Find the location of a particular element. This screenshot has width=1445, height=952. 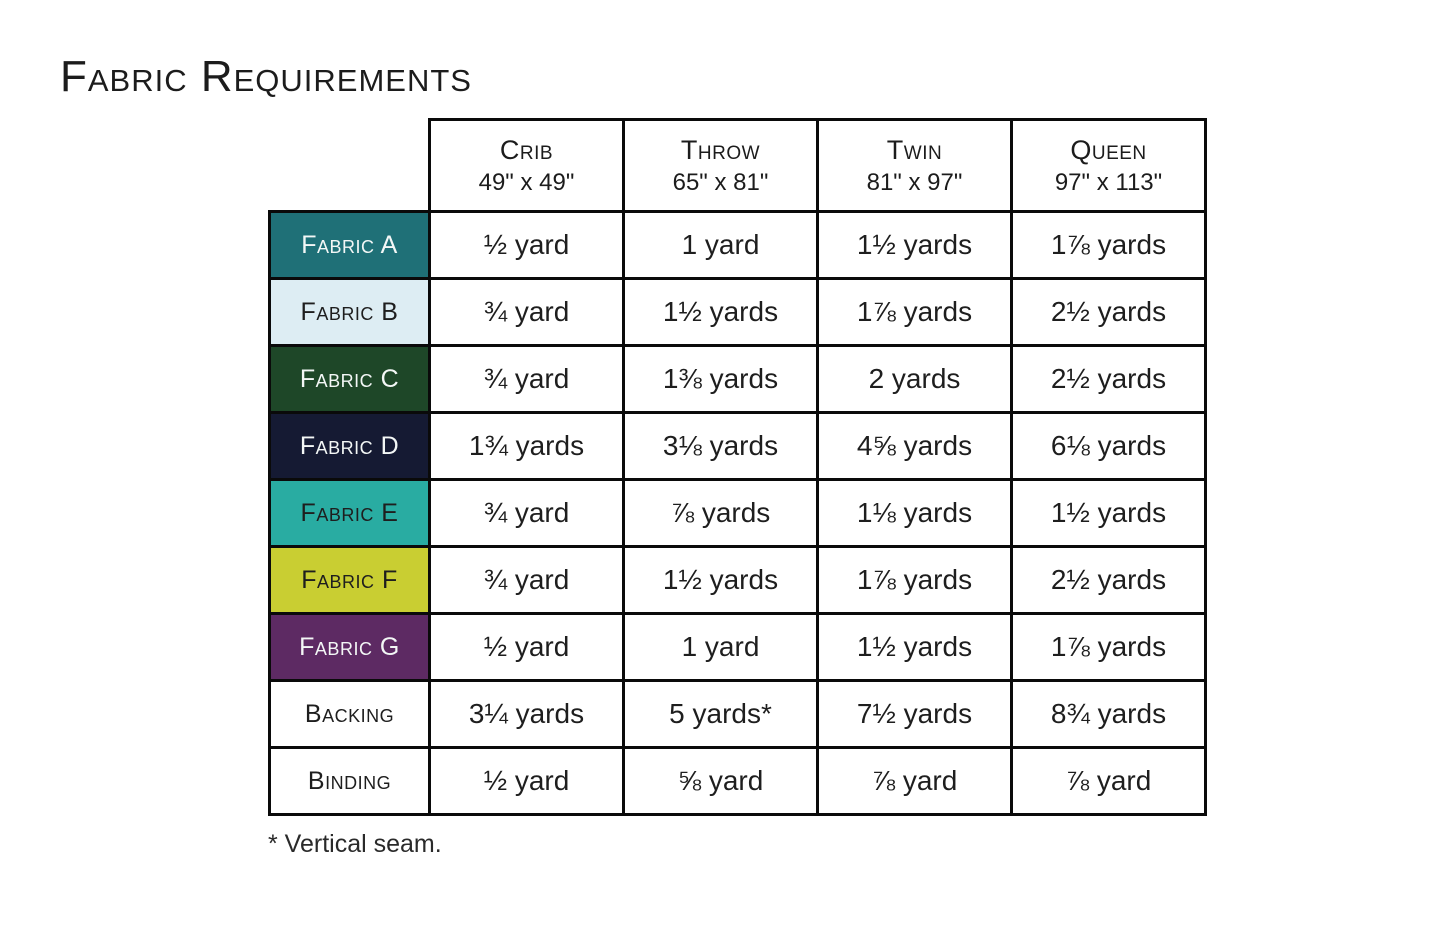

column-name: Queen is located at coordinates (1108, 149).